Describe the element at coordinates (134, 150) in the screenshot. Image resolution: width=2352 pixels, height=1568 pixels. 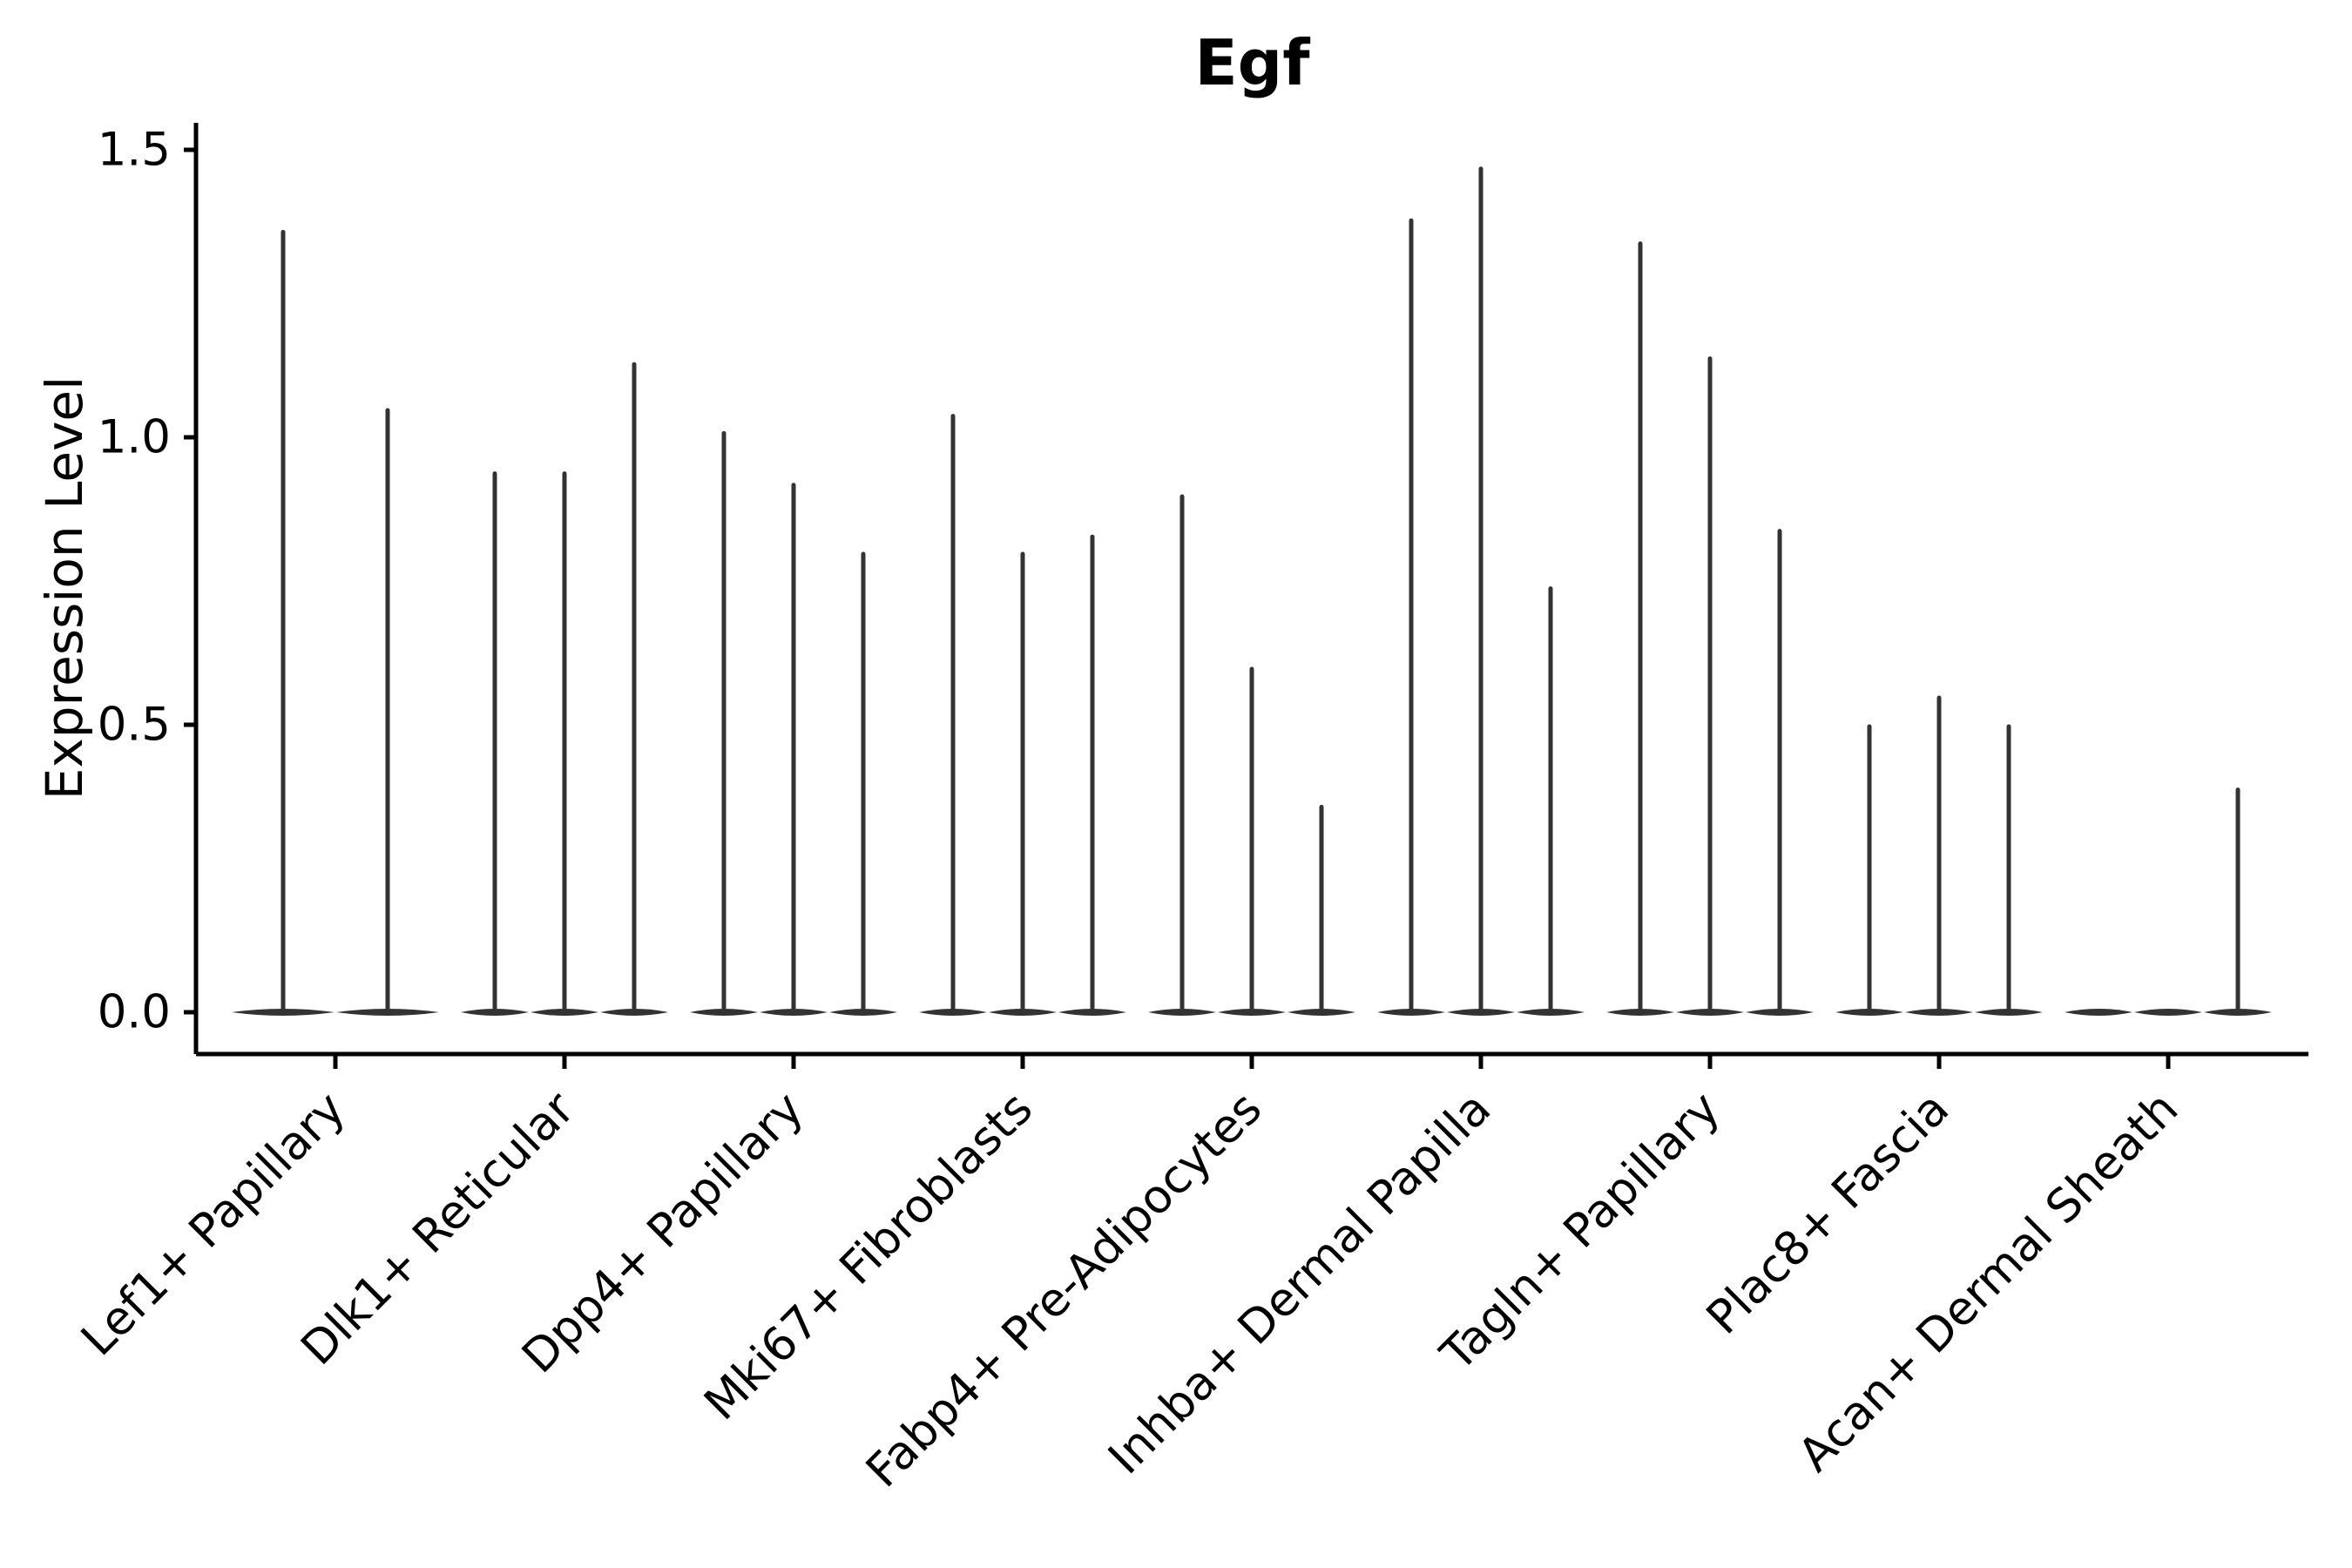
I see `y-tick-label: 1.5` at that location.